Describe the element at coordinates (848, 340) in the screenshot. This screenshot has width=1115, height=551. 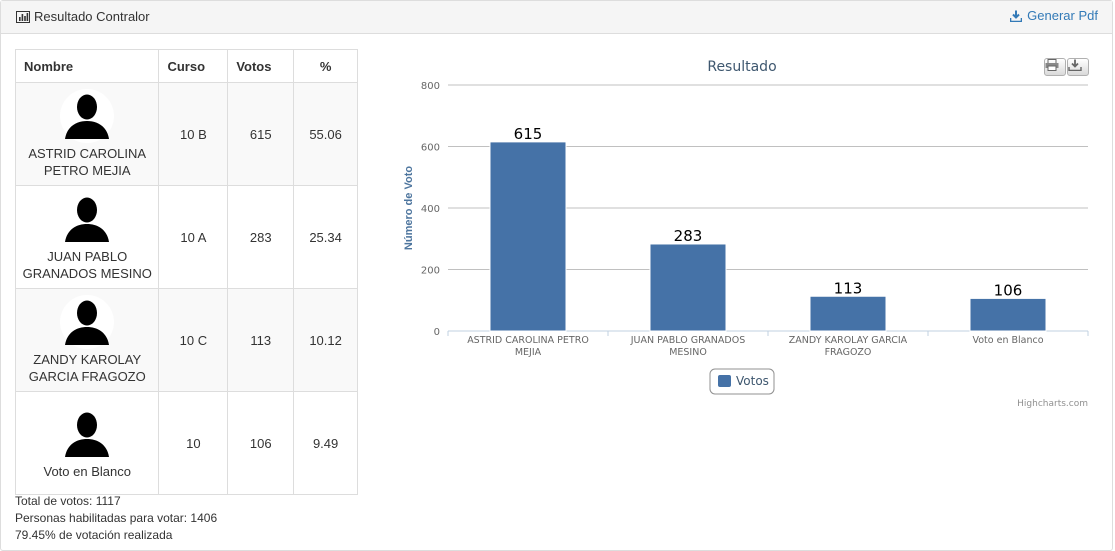
I see `x-tick-label: ZANDY KAROLAY GARCIA` at that location.